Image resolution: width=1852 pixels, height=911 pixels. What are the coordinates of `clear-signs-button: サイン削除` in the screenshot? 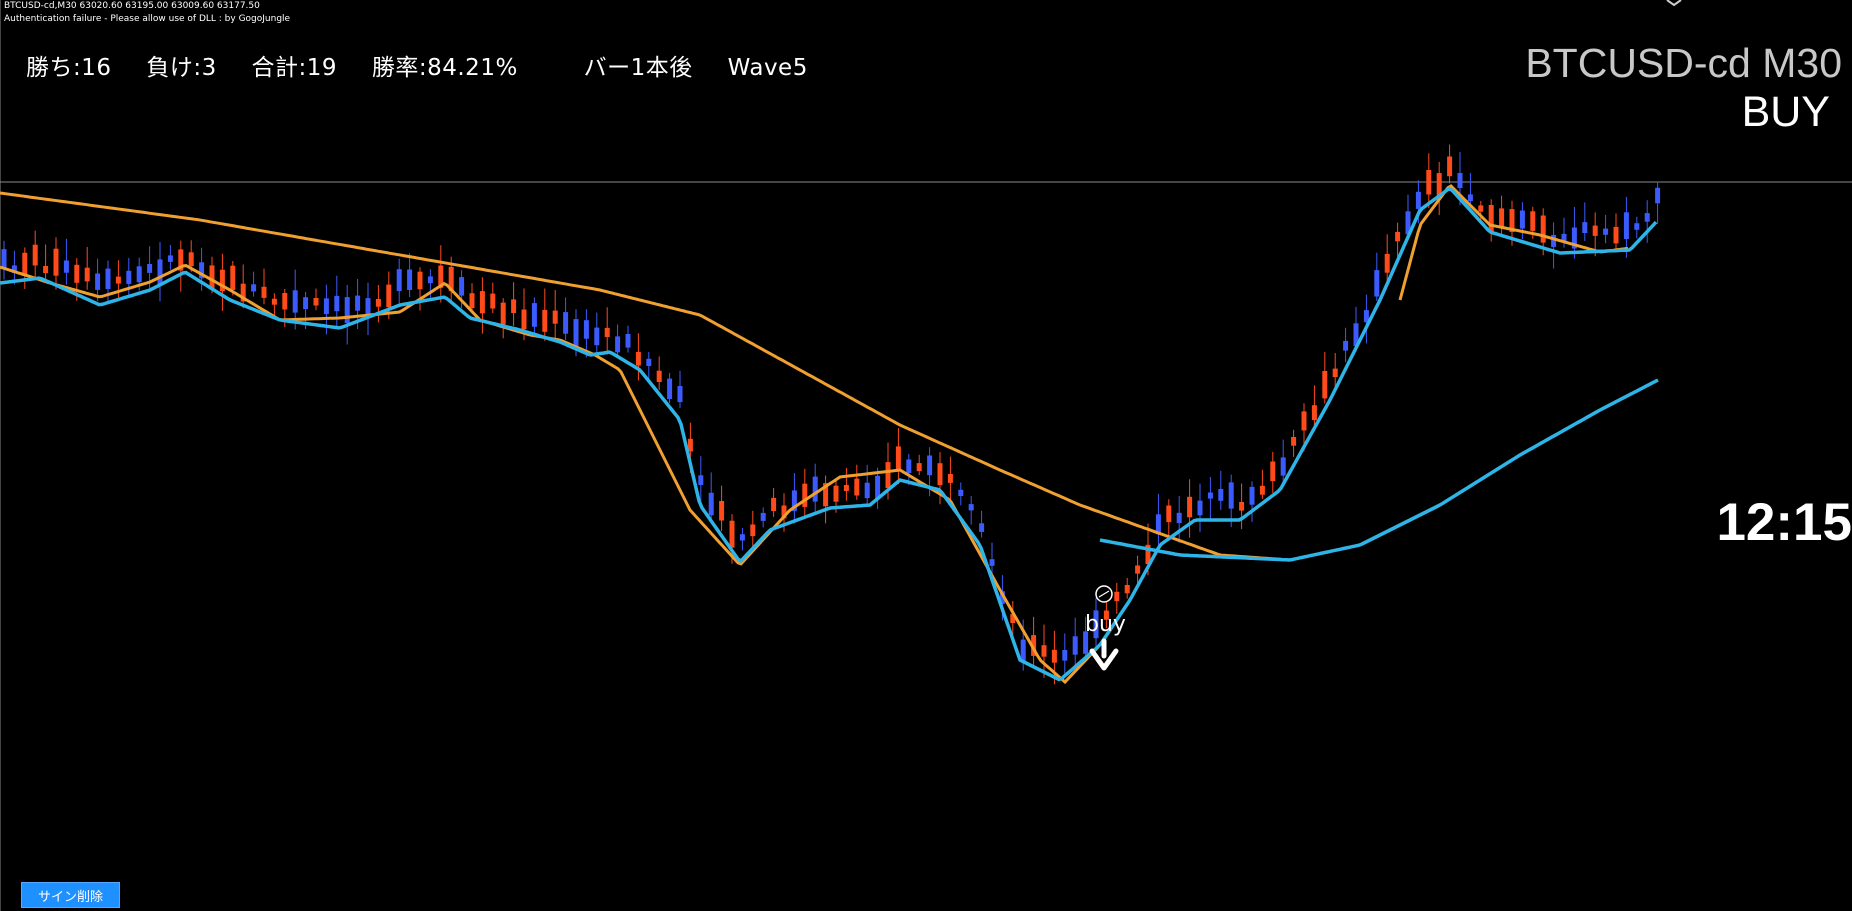 It's located at (70, 895).